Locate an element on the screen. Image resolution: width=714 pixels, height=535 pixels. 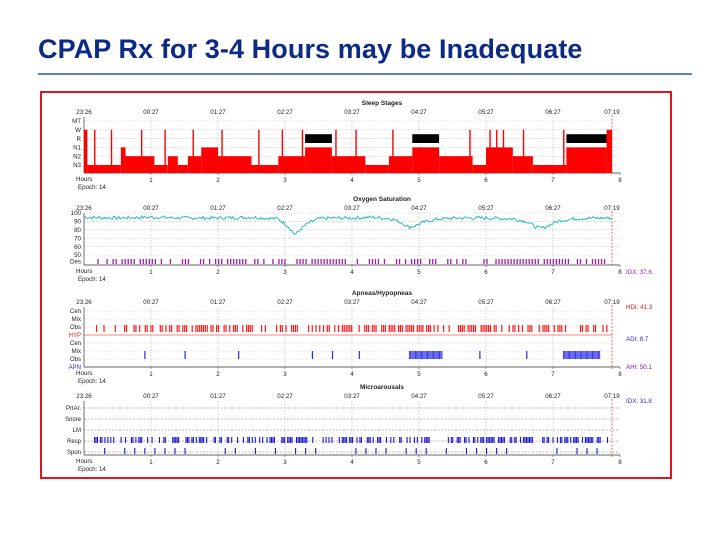
spo2-tick-label: 80 is located at coordinates (77, 230).